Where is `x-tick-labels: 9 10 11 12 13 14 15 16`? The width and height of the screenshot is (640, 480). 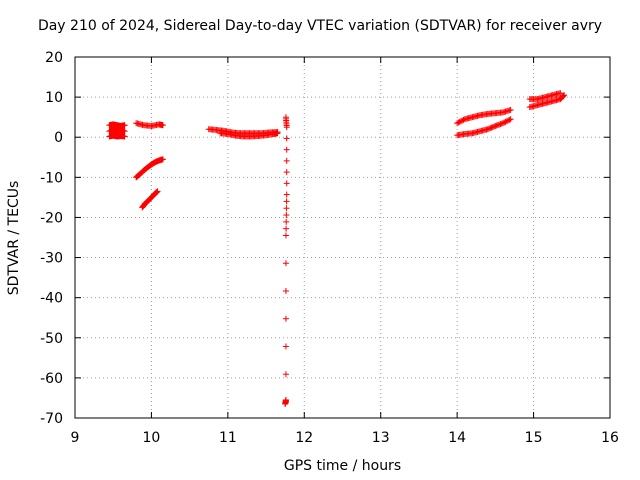
x-tick-labels: 9 10 11 12 13 14 15 16 is located at coordinates (345, 438).